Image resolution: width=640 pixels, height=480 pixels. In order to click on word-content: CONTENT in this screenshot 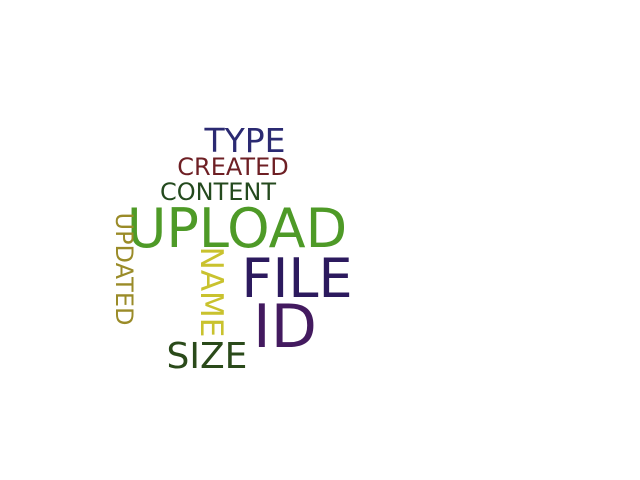, I will do `click(218, 192)`.